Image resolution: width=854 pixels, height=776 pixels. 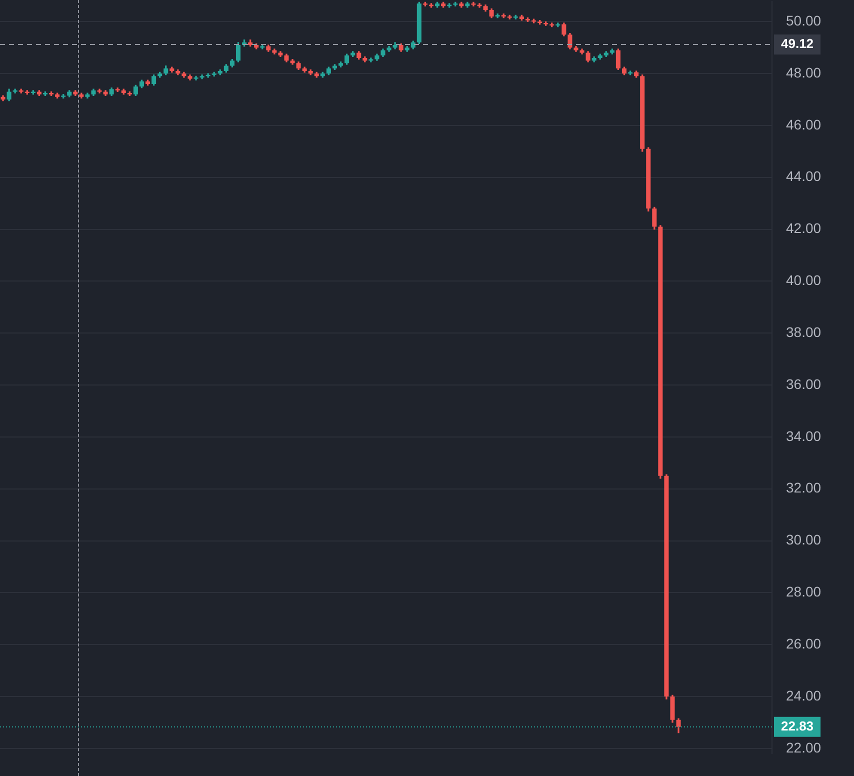 I want to click on y-tick-label: 28.00, so click(x=804, y=592).